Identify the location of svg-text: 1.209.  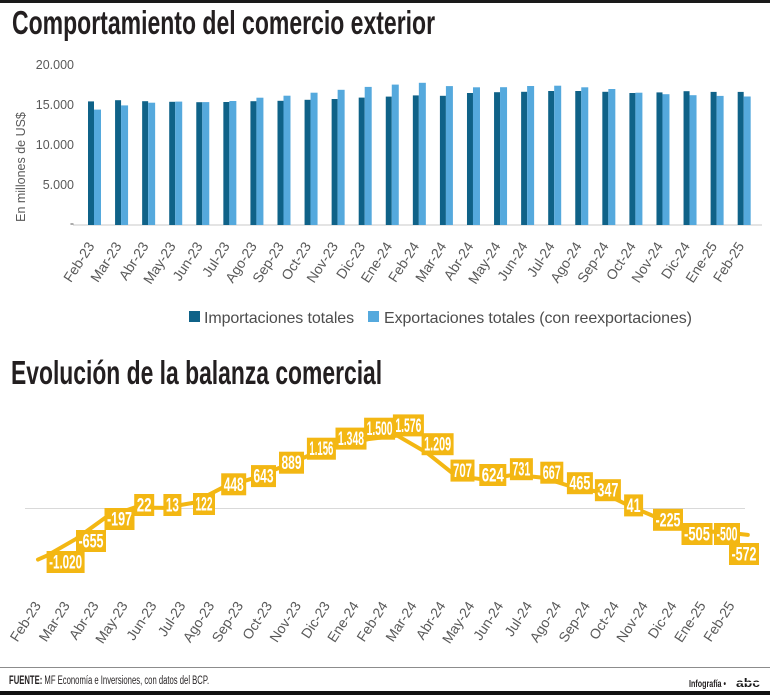
(437, 445).